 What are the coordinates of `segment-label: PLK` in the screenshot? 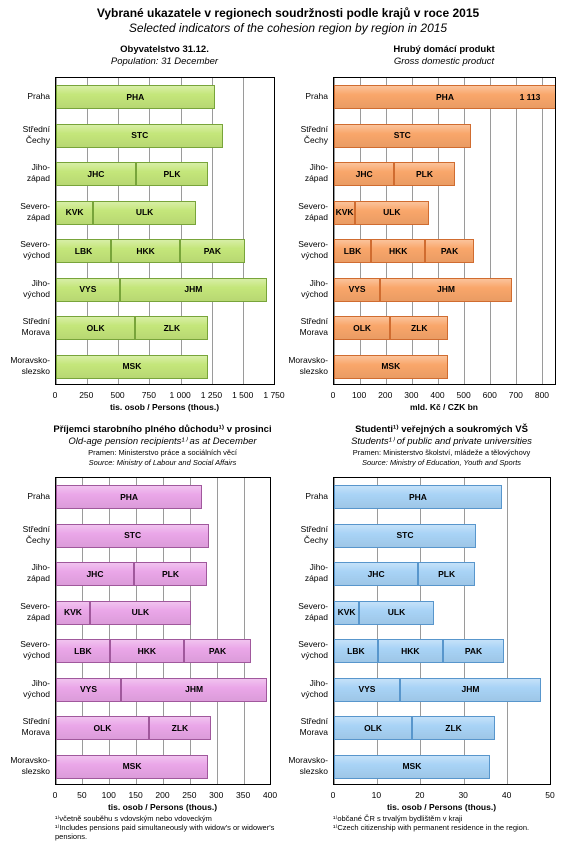 It's located at (172, 173).